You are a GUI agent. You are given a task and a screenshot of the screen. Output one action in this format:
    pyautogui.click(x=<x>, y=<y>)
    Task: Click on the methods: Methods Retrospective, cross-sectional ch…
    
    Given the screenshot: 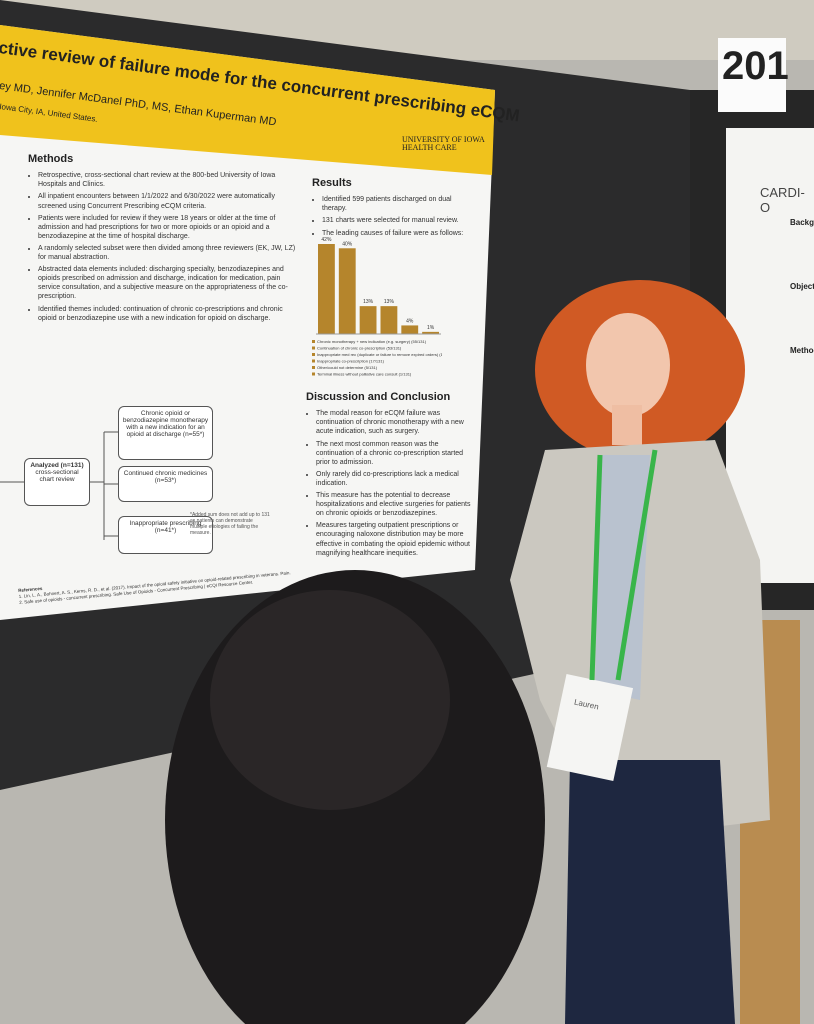 What is the action you would take?
    pyautogui.click(x=164, y=239)
    